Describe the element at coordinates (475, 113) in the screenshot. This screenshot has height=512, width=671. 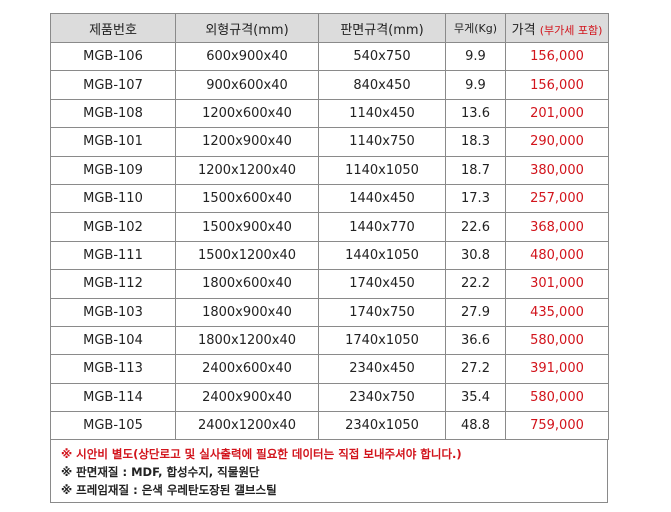
I see `cell-weight: 13.6` at that location.